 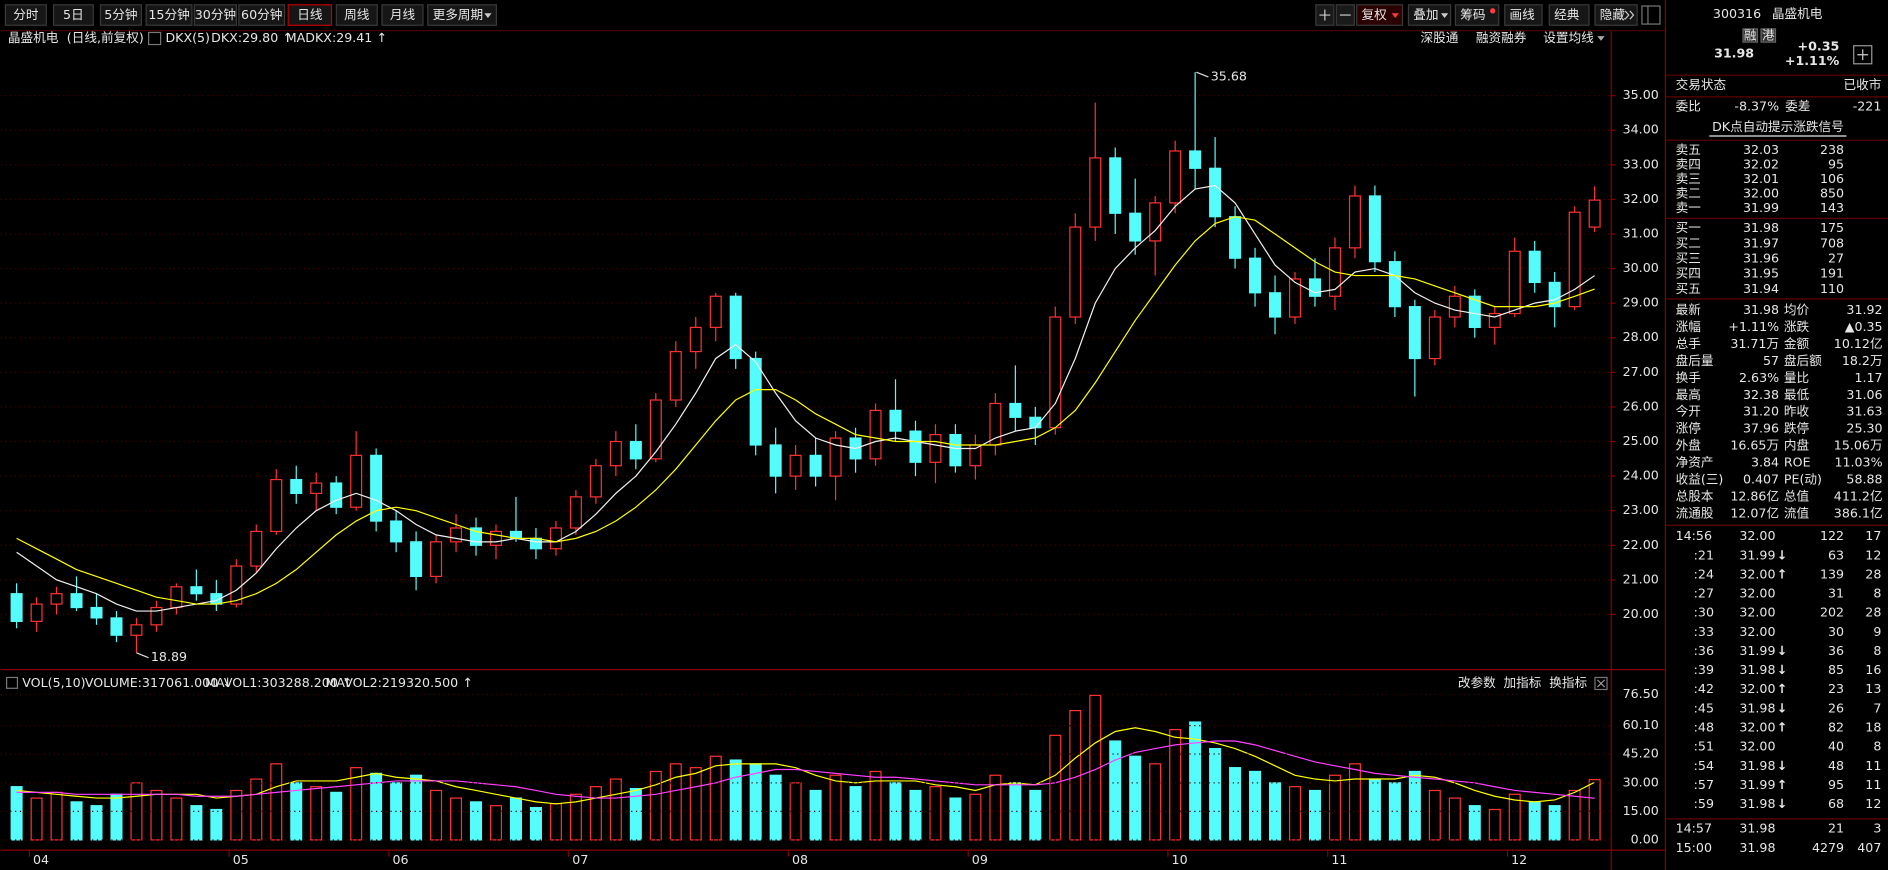 I want to click on period-label: 更多周期, so click(x=458, y=14).